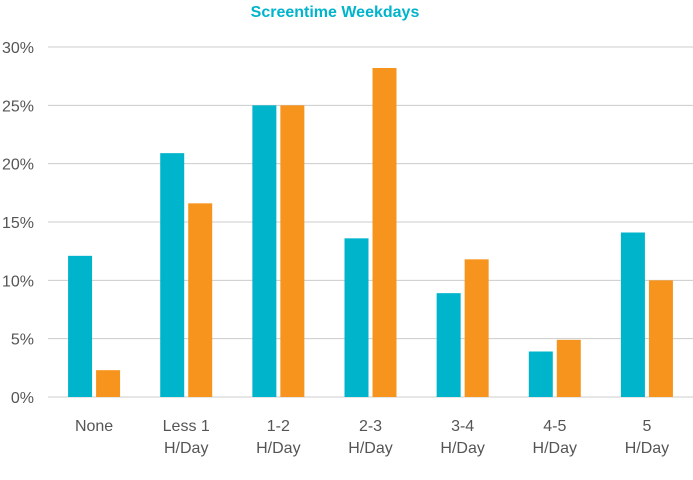 Image resolution: width=693 pixels, height=480 pixels. I want to click on x-tick-label: 5, so click(646, 426).